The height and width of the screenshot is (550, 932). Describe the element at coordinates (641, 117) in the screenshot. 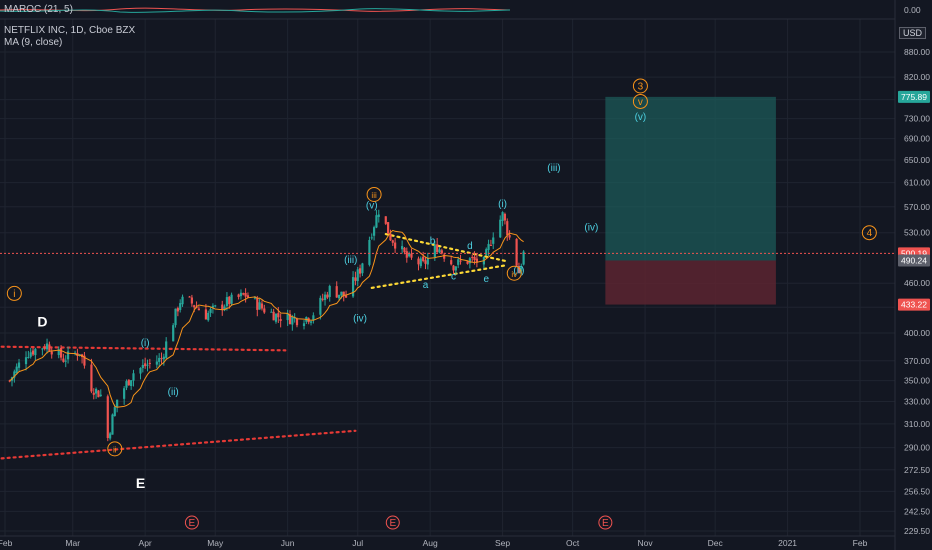

I see `annotation-label: (v)` at that location.